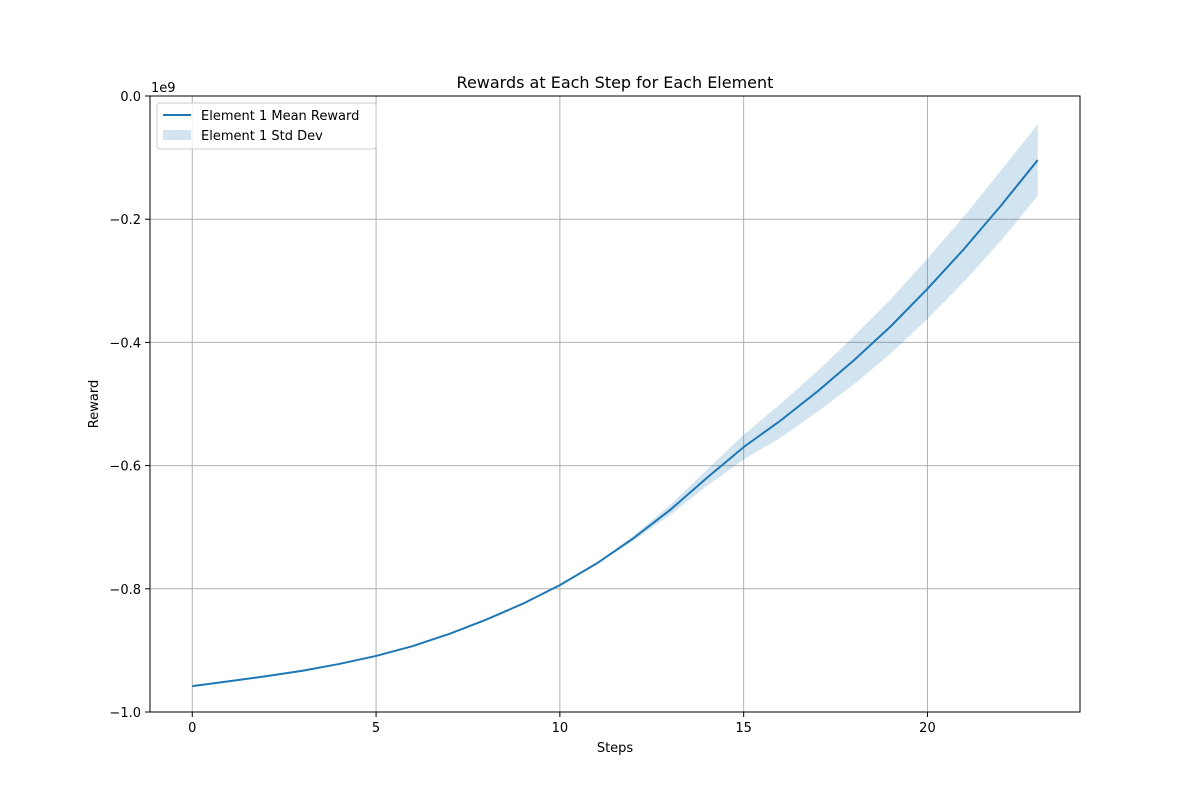  Describe the element at coordinates (163, 88) in the screenshot. I see `y-offset-label: 1e9` at that location.